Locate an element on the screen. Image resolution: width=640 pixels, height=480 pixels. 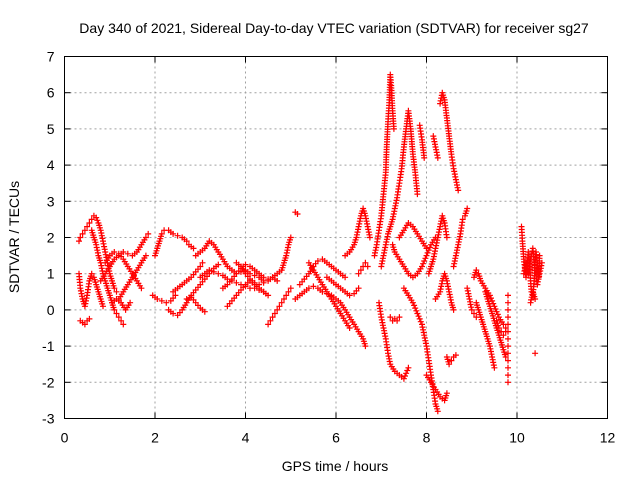
x-tick-label: 6 is located at coordinates (336, 438).